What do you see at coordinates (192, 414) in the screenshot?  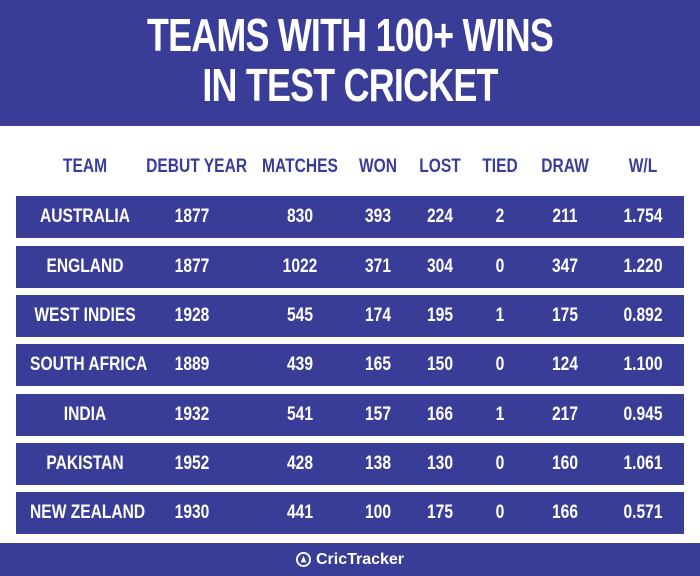 I see `cell-debut-year: 1932` at bounding box center [192, 414].